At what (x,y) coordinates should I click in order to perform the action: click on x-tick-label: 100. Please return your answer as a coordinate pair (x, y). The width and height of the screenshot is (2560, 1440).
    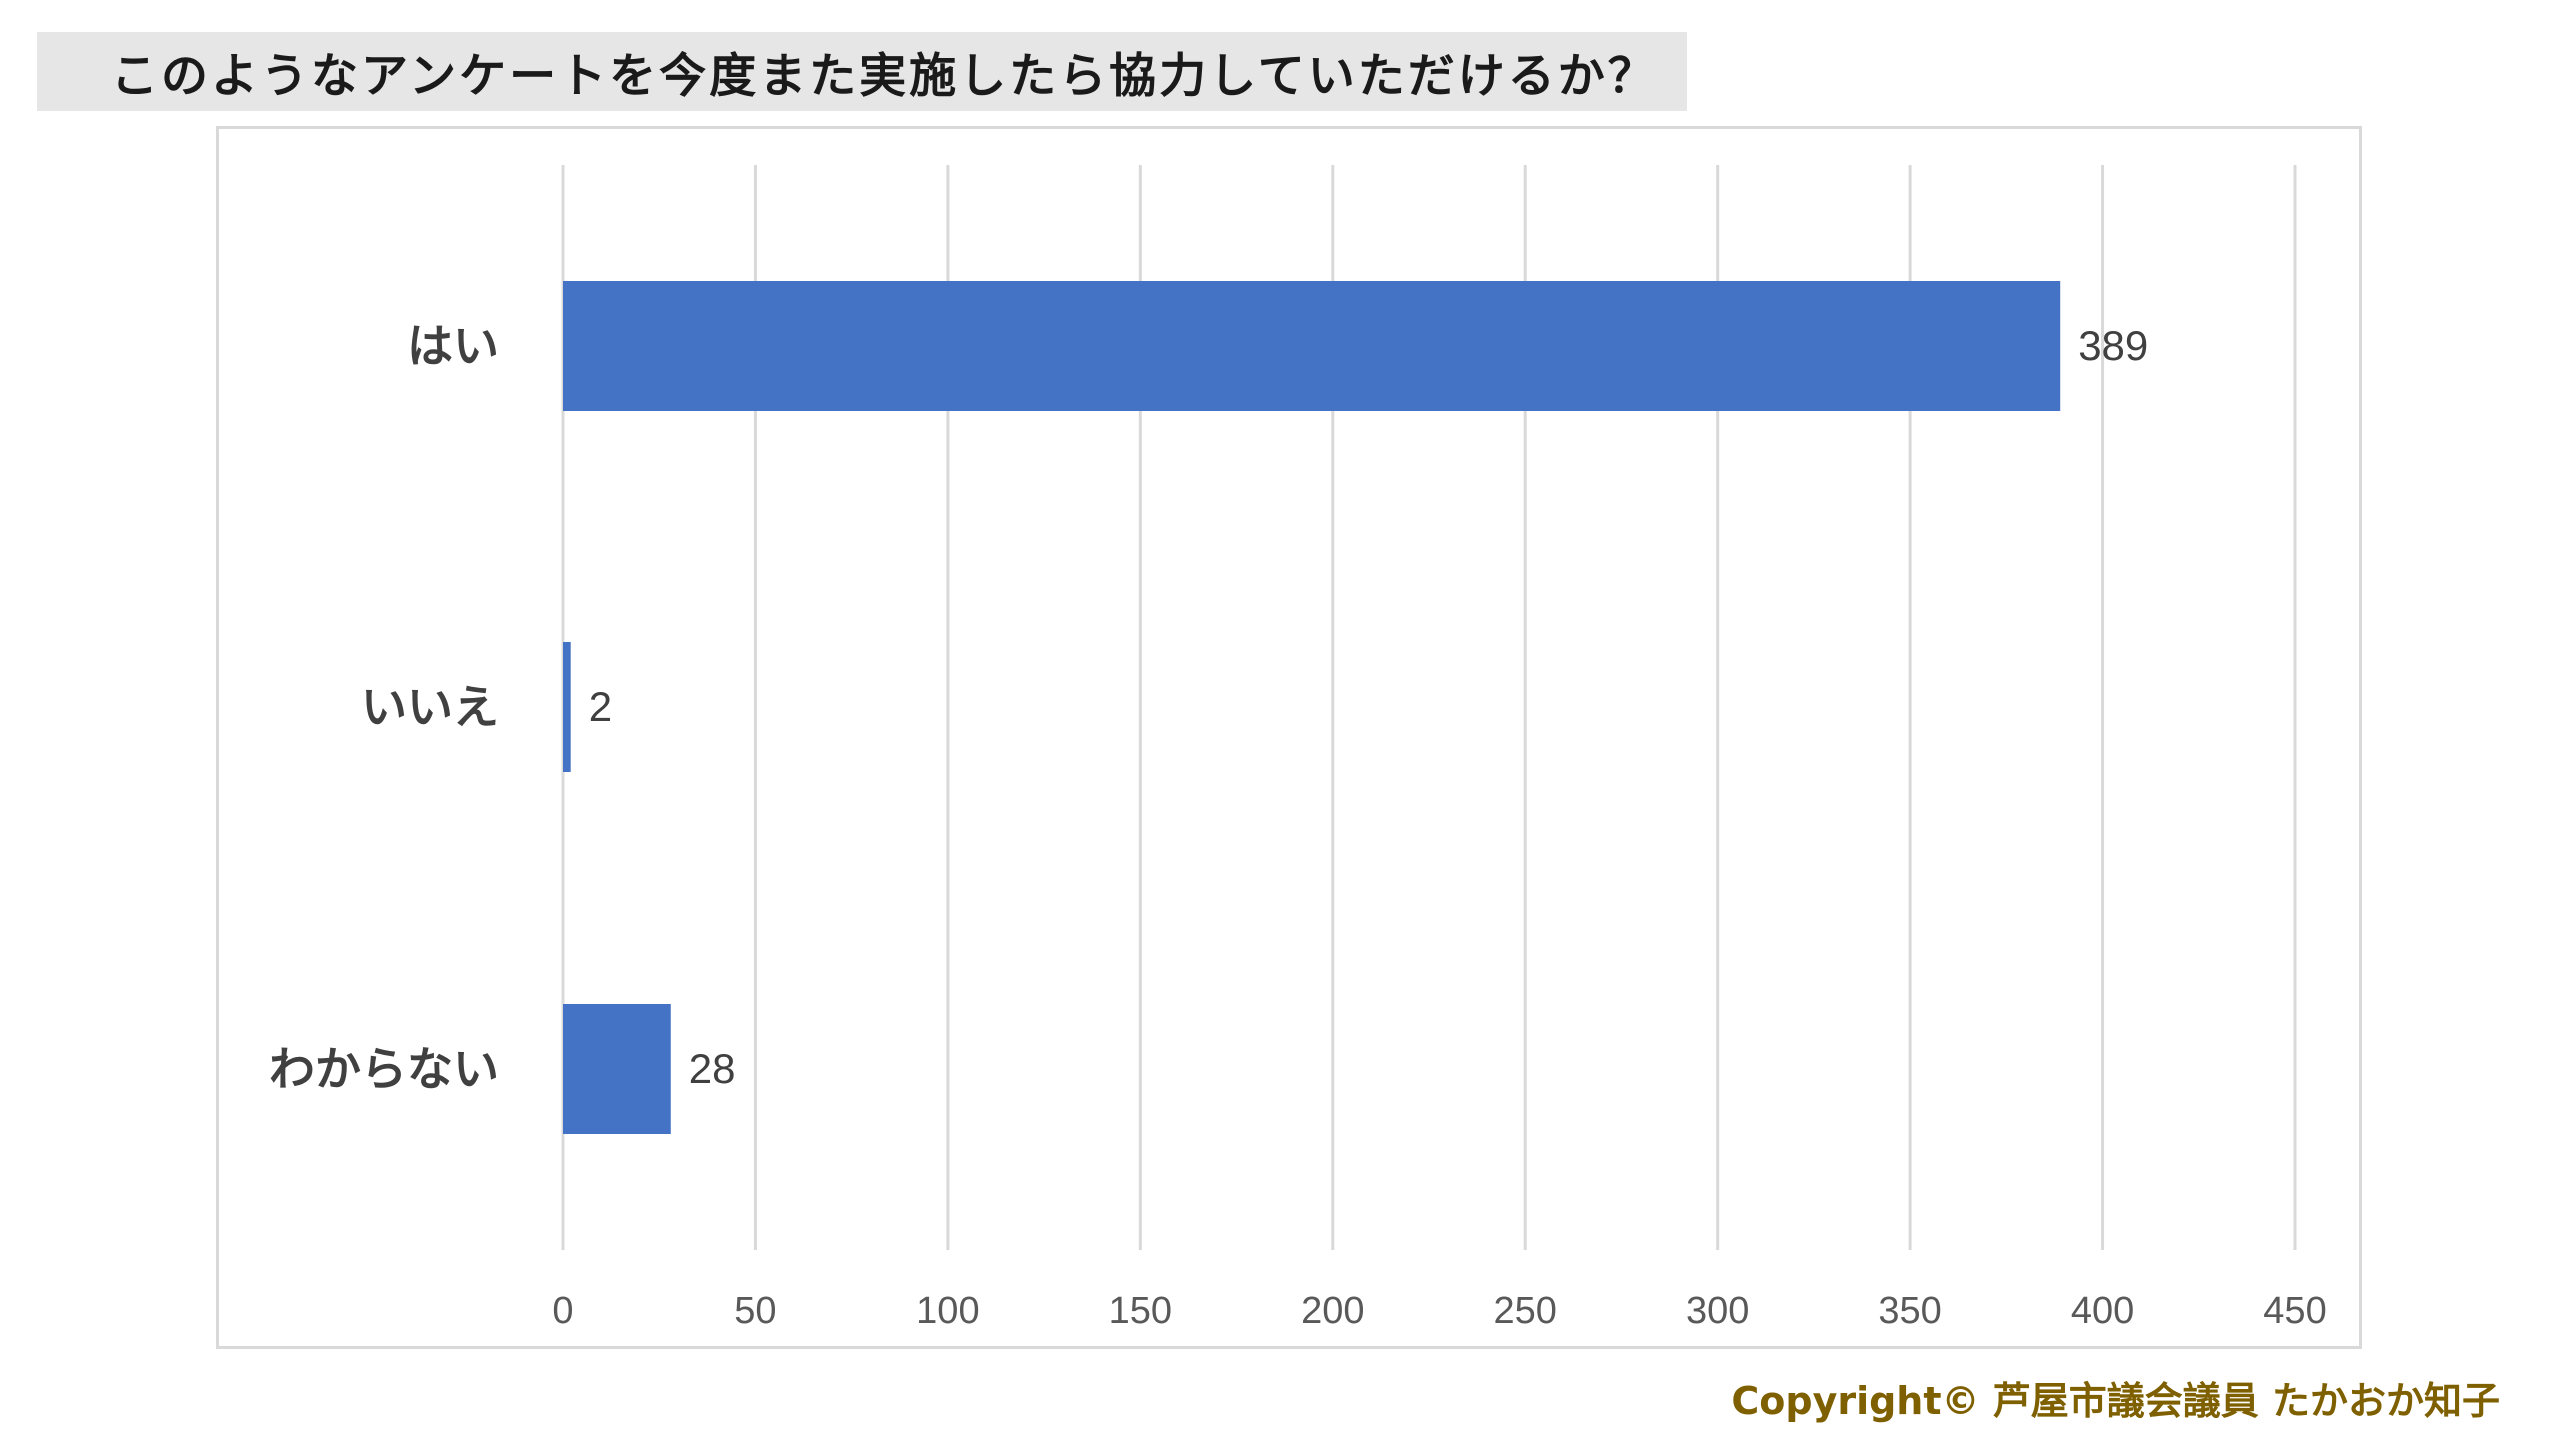
    Looking at the image, I should click on (947, 1311).